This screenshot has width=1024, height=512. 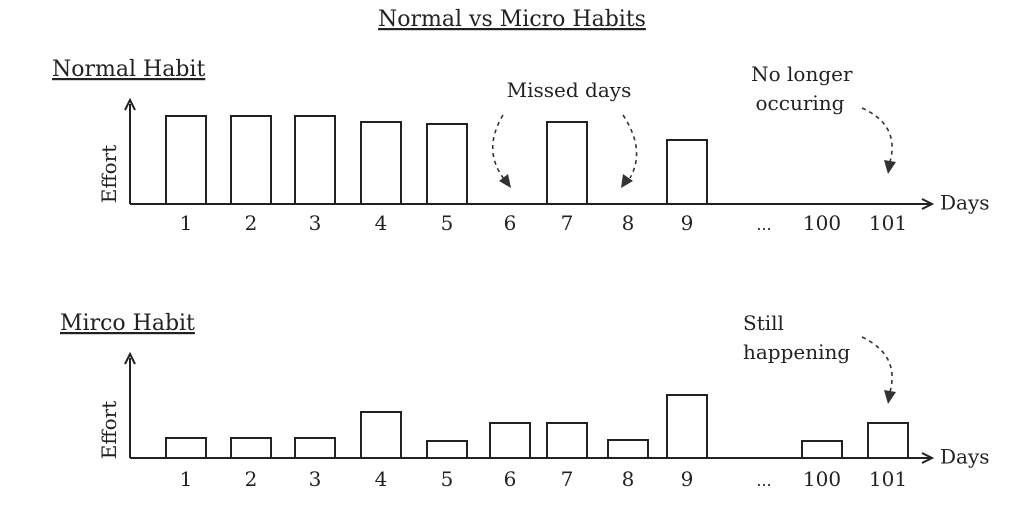 What do you see at coordinates (763, 323) in the screenshot?
I see `annotation-line: Still` at bounding box center [763, 323].